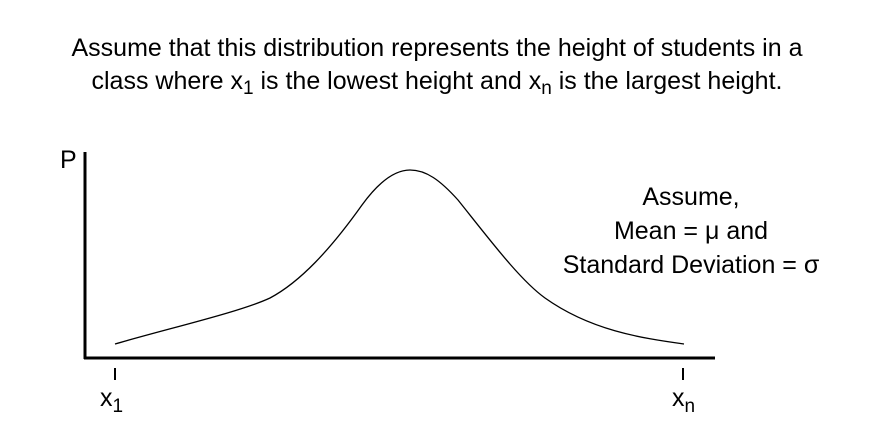 The height and width of the screenshot is (442, 884). What do you see at coordinates (667, 81) in the screenshot?
I see `caption-text-c: is the largest height.` at bounding box center [667, 81].